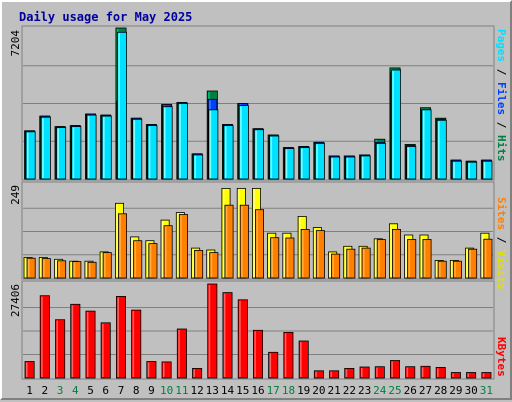 This screenshot has width=512, height=402. I want to click on day-label-3: 3, so click(60, 390).